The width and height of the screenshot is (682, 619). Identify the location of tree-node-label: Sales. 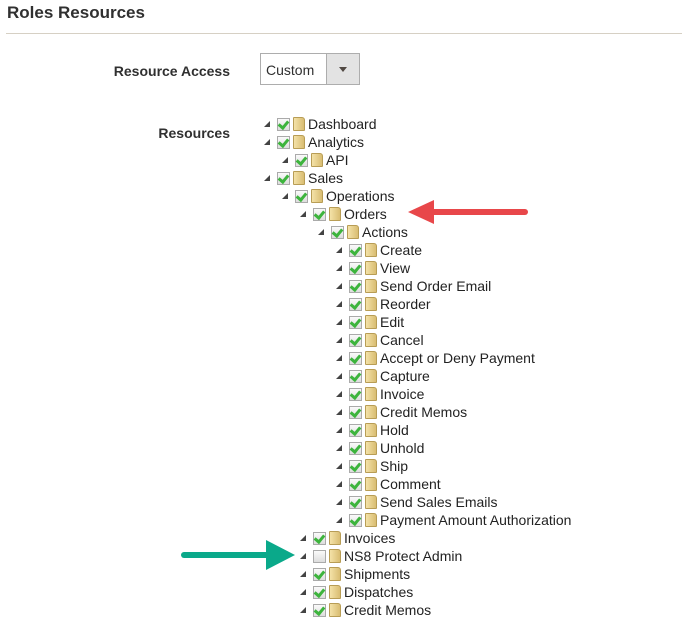
(326, 178).